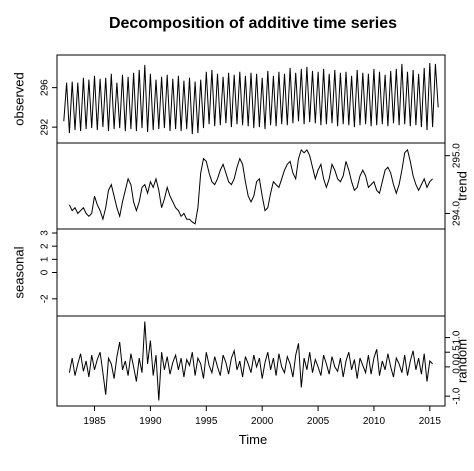 The width and height of the screenshot is (474, 471). What do you see at coordinates (457, 337) in the screenshot?
I see `y-tick-label-random: 1.0` at bounding box center [457, 337].